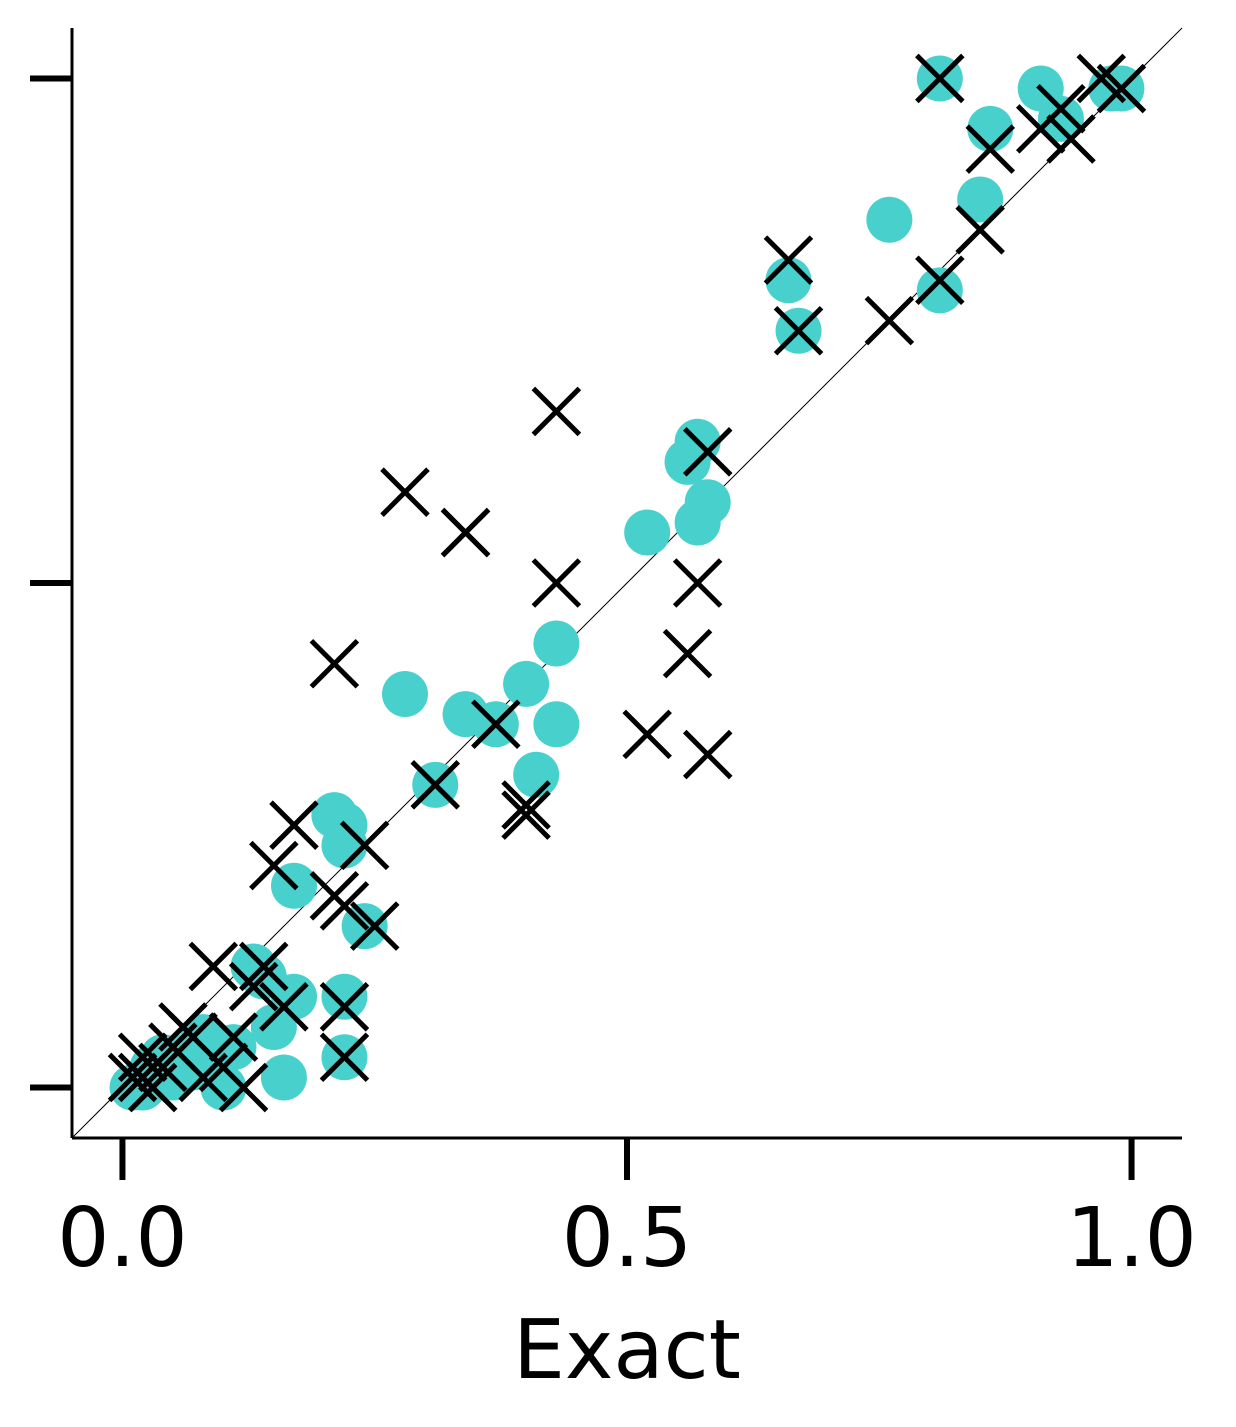  What do you see at coordinates (1131, 1238) in the screenshot?
I see `x-tick-label: 1.0` at bounding box center [1131, 1238].